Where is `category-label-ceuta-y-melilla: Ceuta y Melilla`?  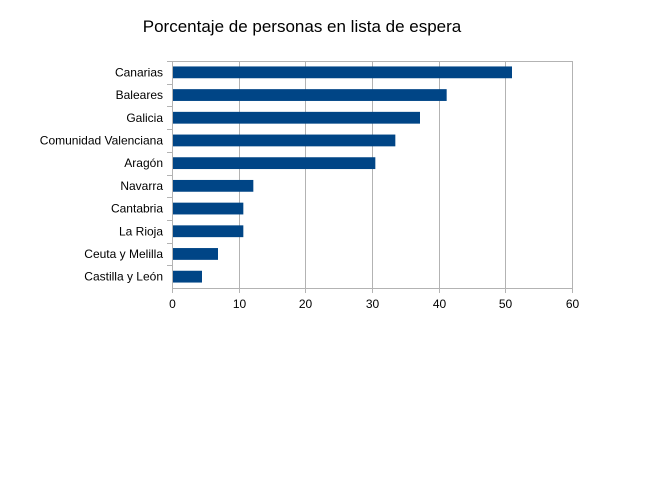 category-label-ceuta-y-melilla: Ceuta y Melilla is located at coordinates (123, 254).